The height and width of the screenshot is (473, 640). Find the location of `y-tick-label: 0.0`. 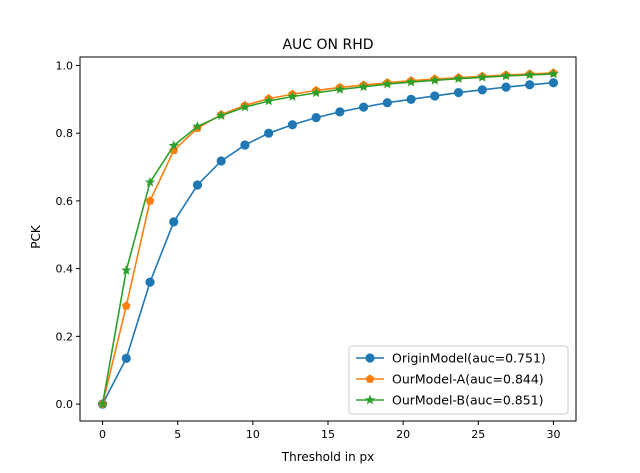

y-tick-label: 0.0 is located at coordinates (65, 404).